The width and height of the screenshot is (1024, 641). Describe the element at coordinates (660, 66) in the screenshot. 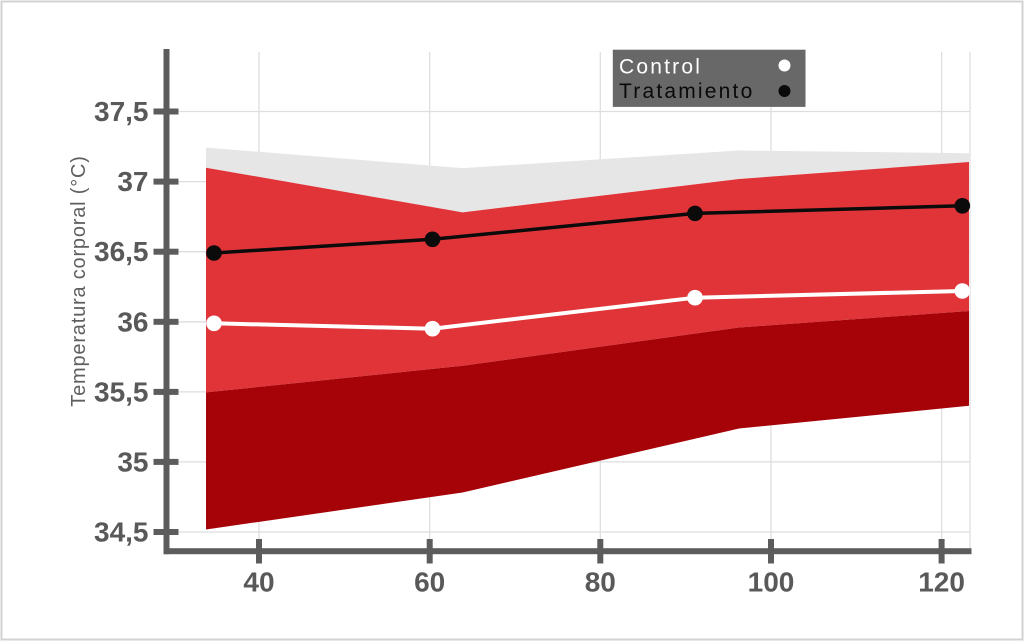

I see `svg-text: Control` at that location.